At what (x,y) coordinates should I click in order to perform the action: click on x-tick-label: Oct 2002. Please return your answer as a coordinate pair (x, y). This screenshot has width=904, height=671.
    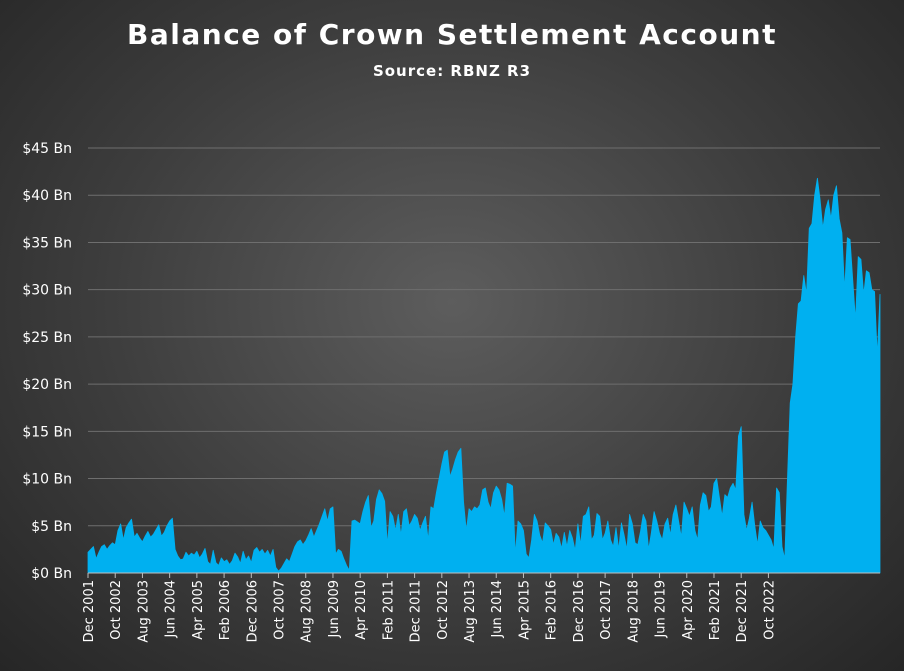
    Looking at the image, I should click on (116, 610).